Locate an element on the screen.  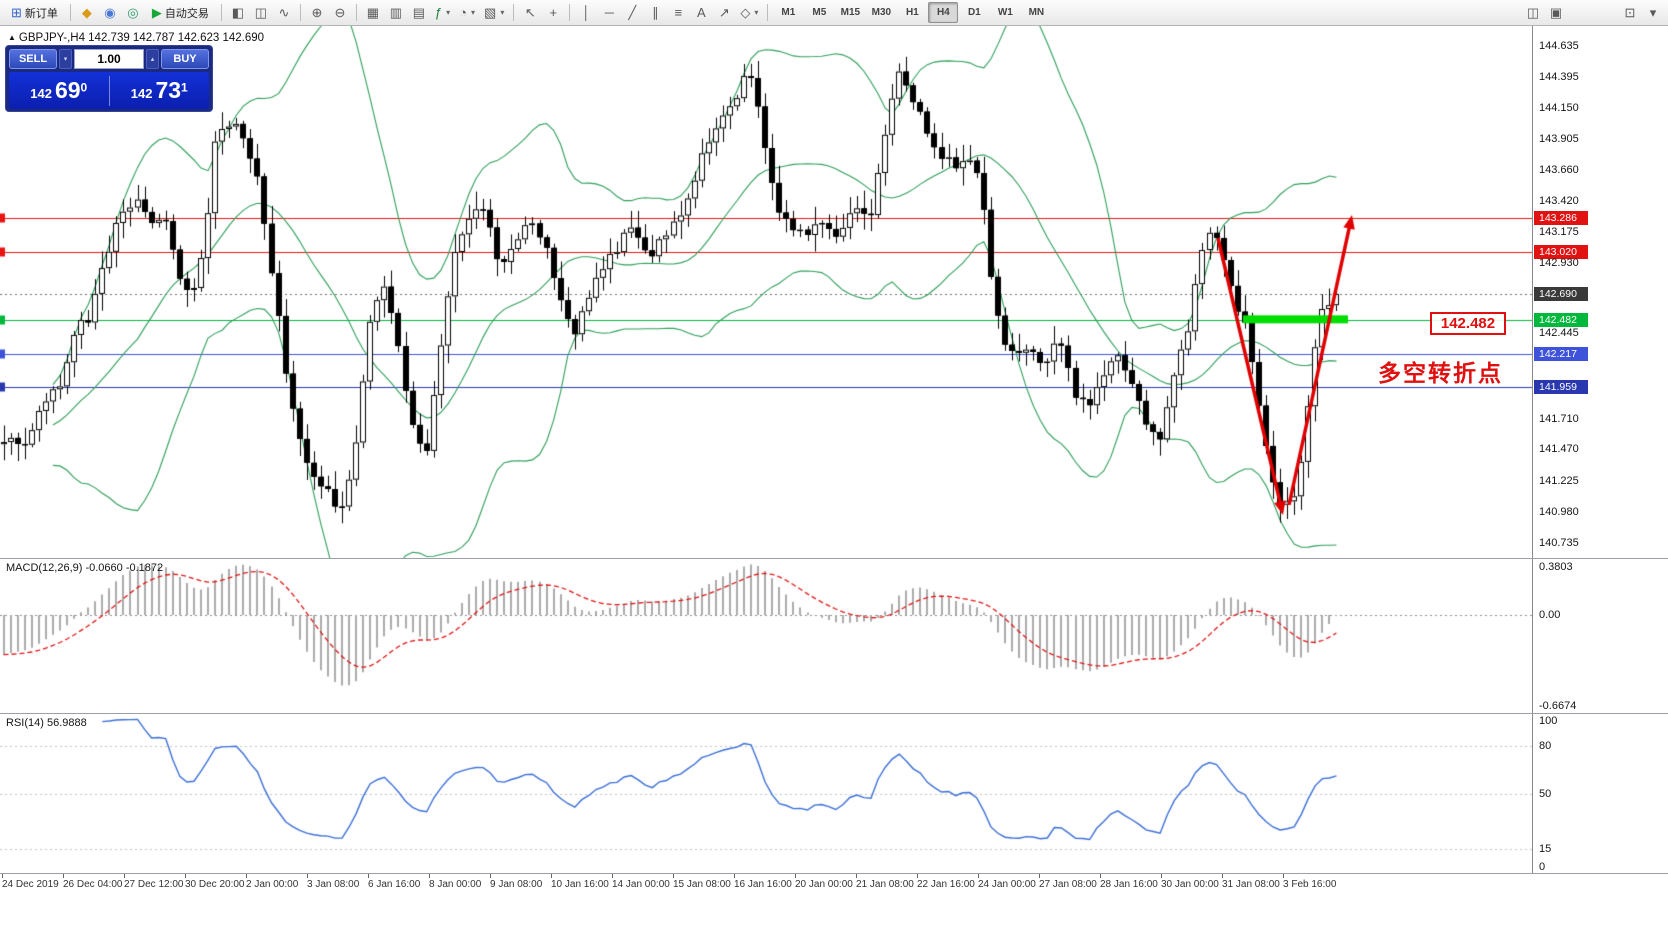
arrow-tool-button: ↗ is located at coordinates (724, 12).